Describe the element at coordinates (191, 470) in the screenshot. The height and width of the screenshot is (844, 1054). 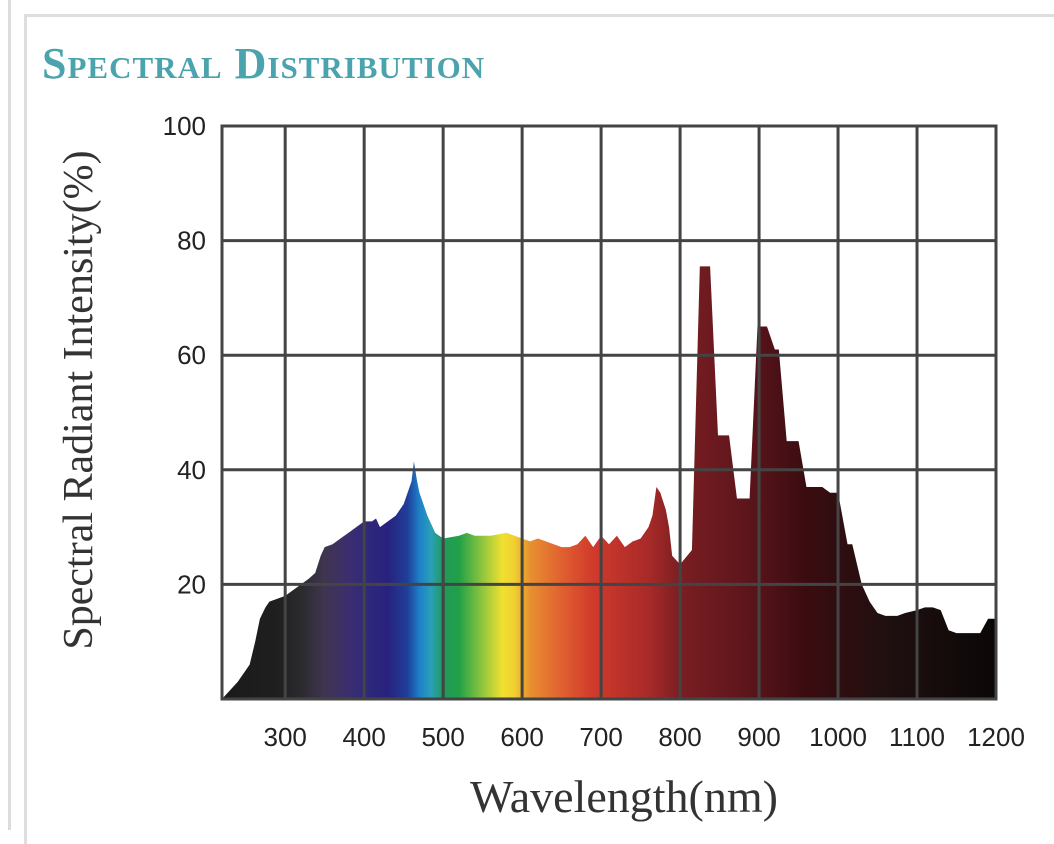
I see `y-tick-label: 40` at that location.